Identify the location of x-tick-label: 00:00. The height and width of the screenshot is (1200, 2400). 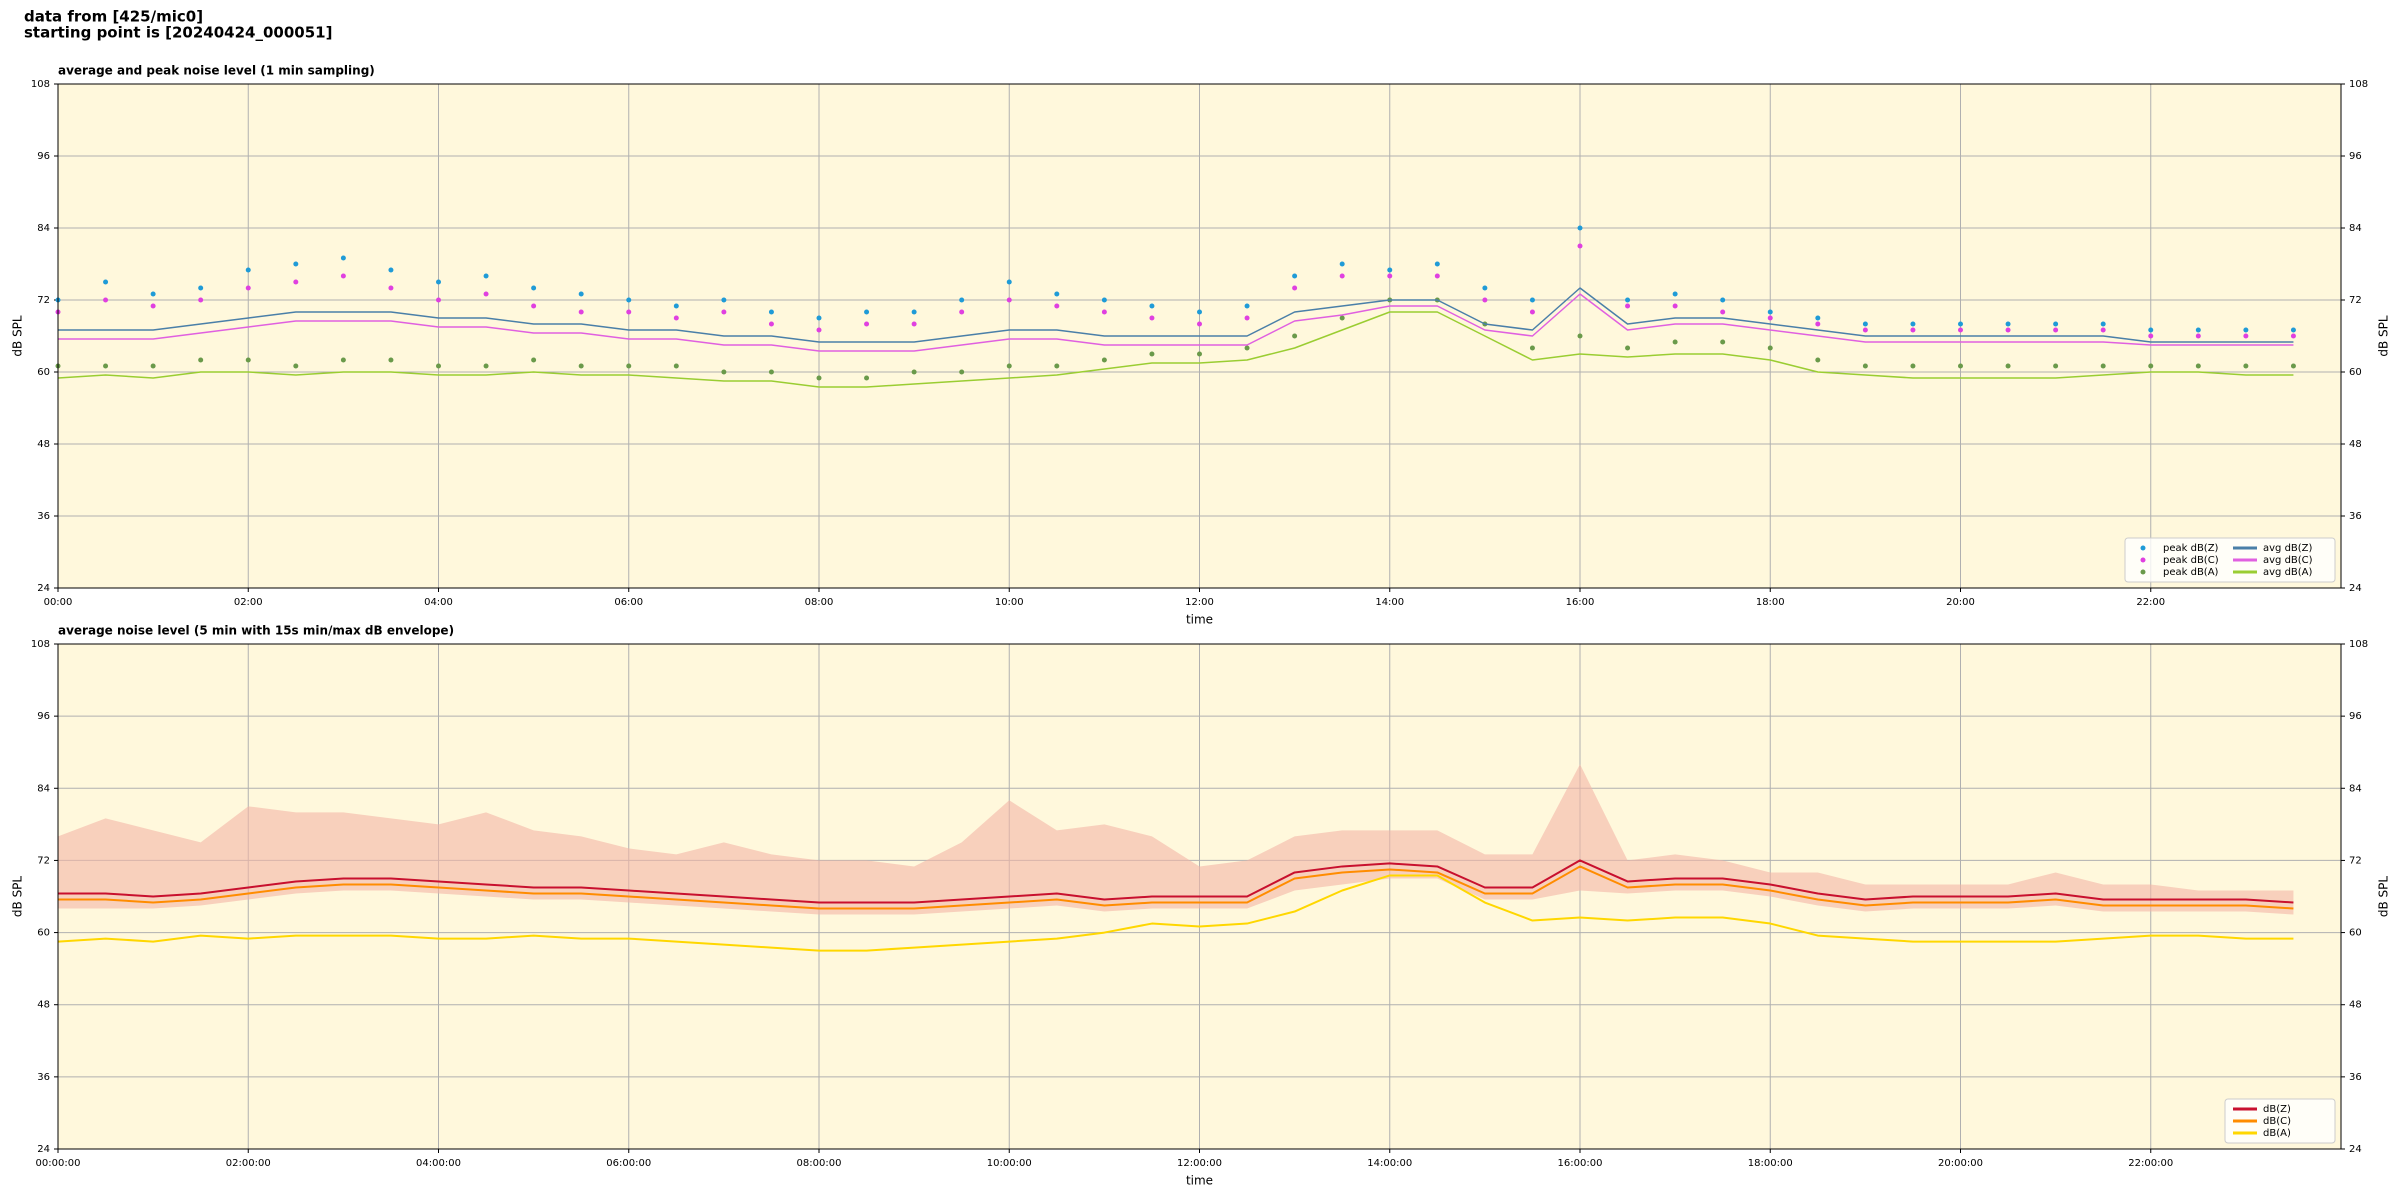
(58, 602).